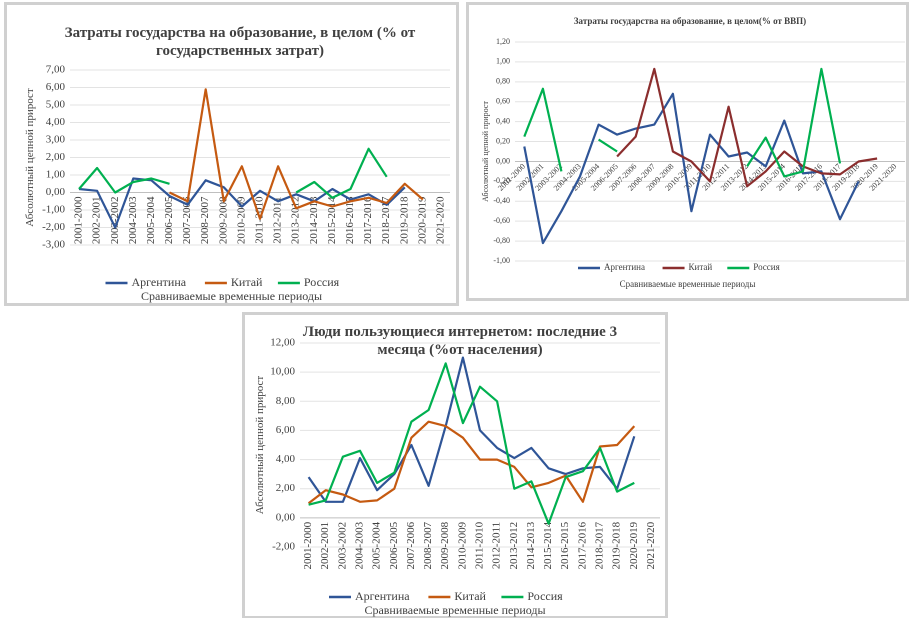  Describe the element at coordinates (282, 343) in the screenshot. I see `y-tick-label: 12,00` at that location.